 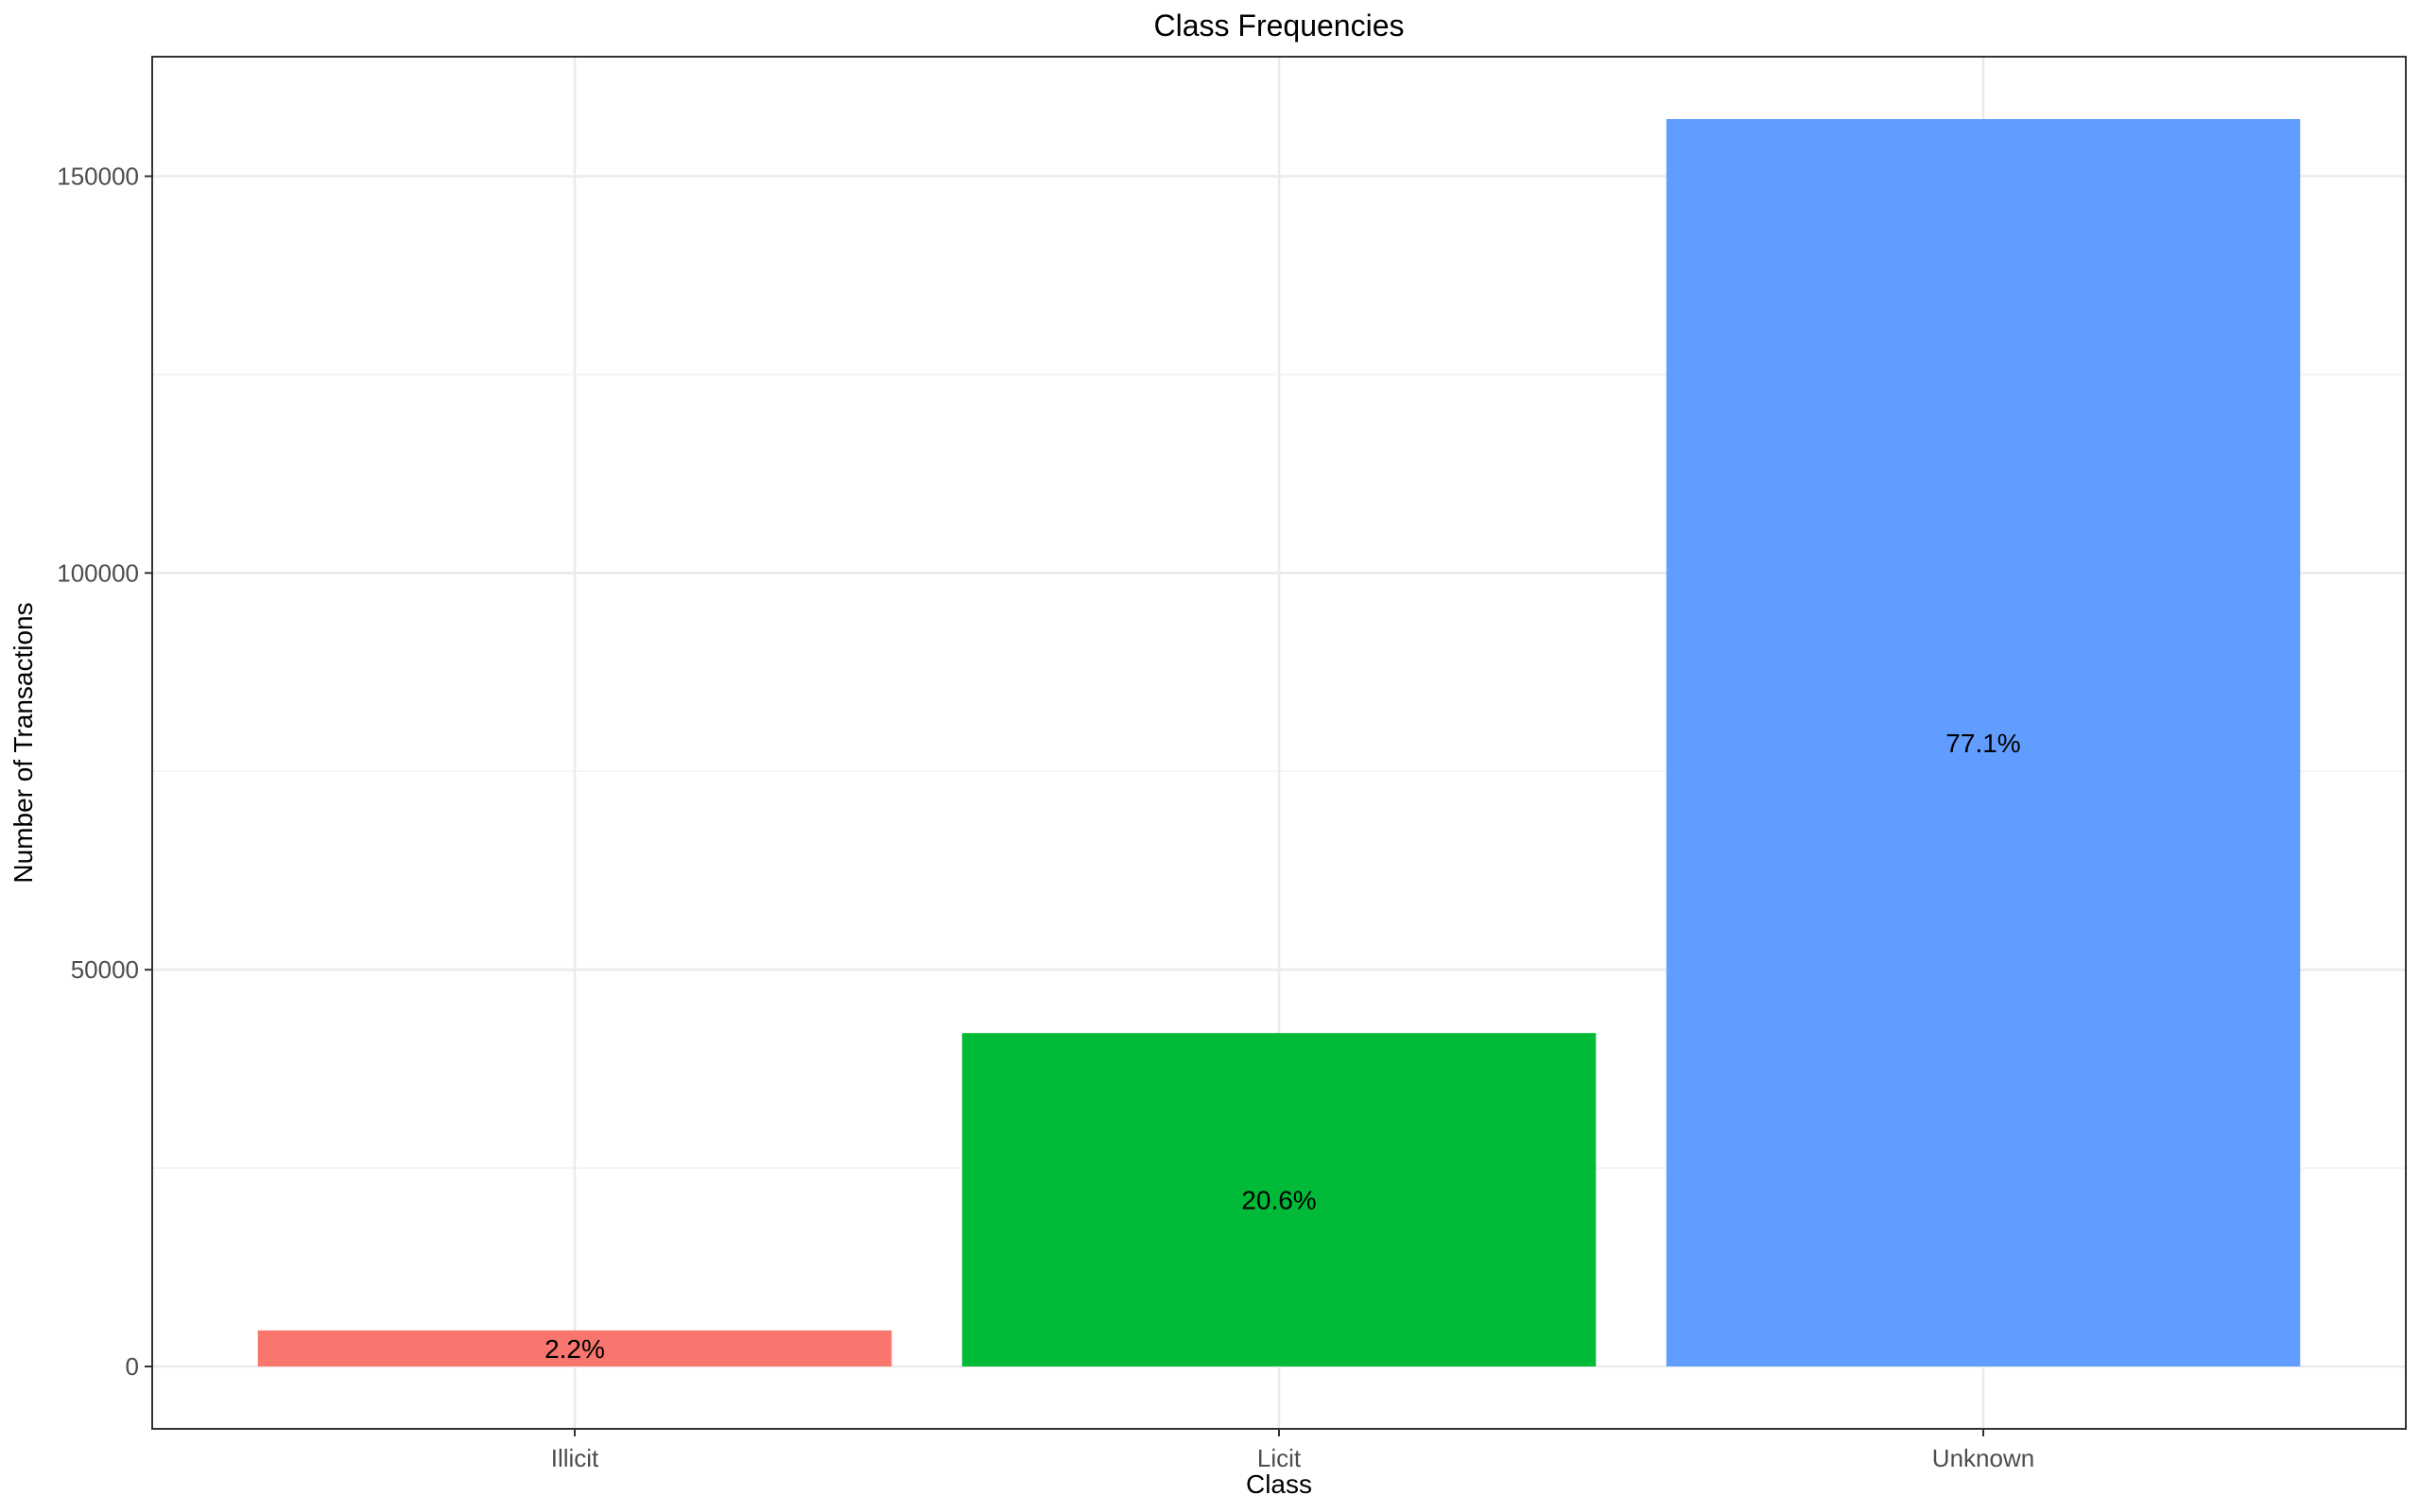 I want to click on y-axis-title: Number of Transactions, so click(x=24, y=742).